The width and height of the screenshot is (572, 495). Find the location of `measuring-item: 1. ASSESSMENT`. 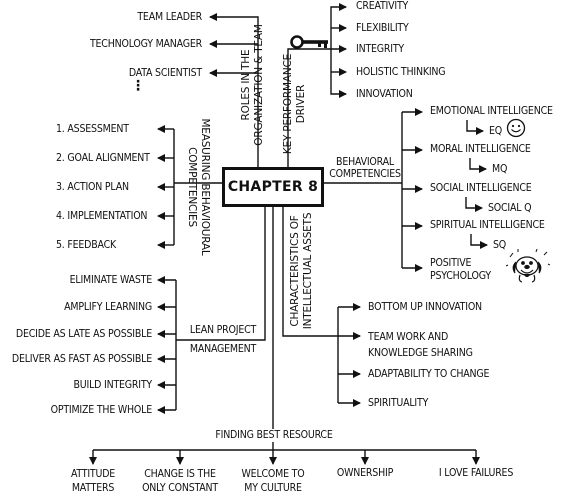

measuring-item: 1. ASSESSMENT is located at coordinates (92, 129).